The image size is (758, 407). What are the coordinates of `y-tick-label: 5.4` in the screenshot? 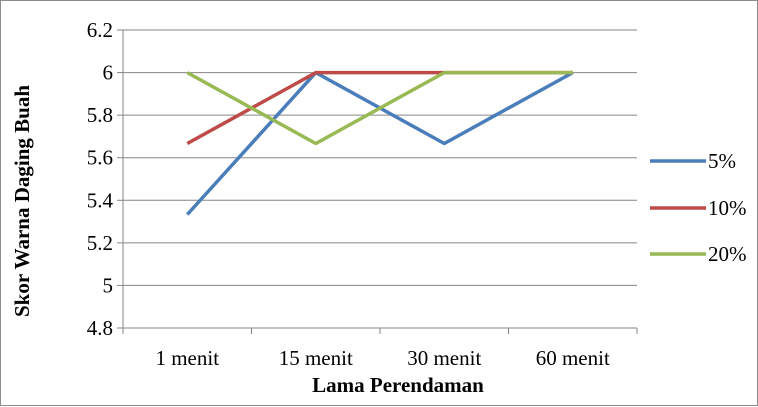 It's located at (100, 200).